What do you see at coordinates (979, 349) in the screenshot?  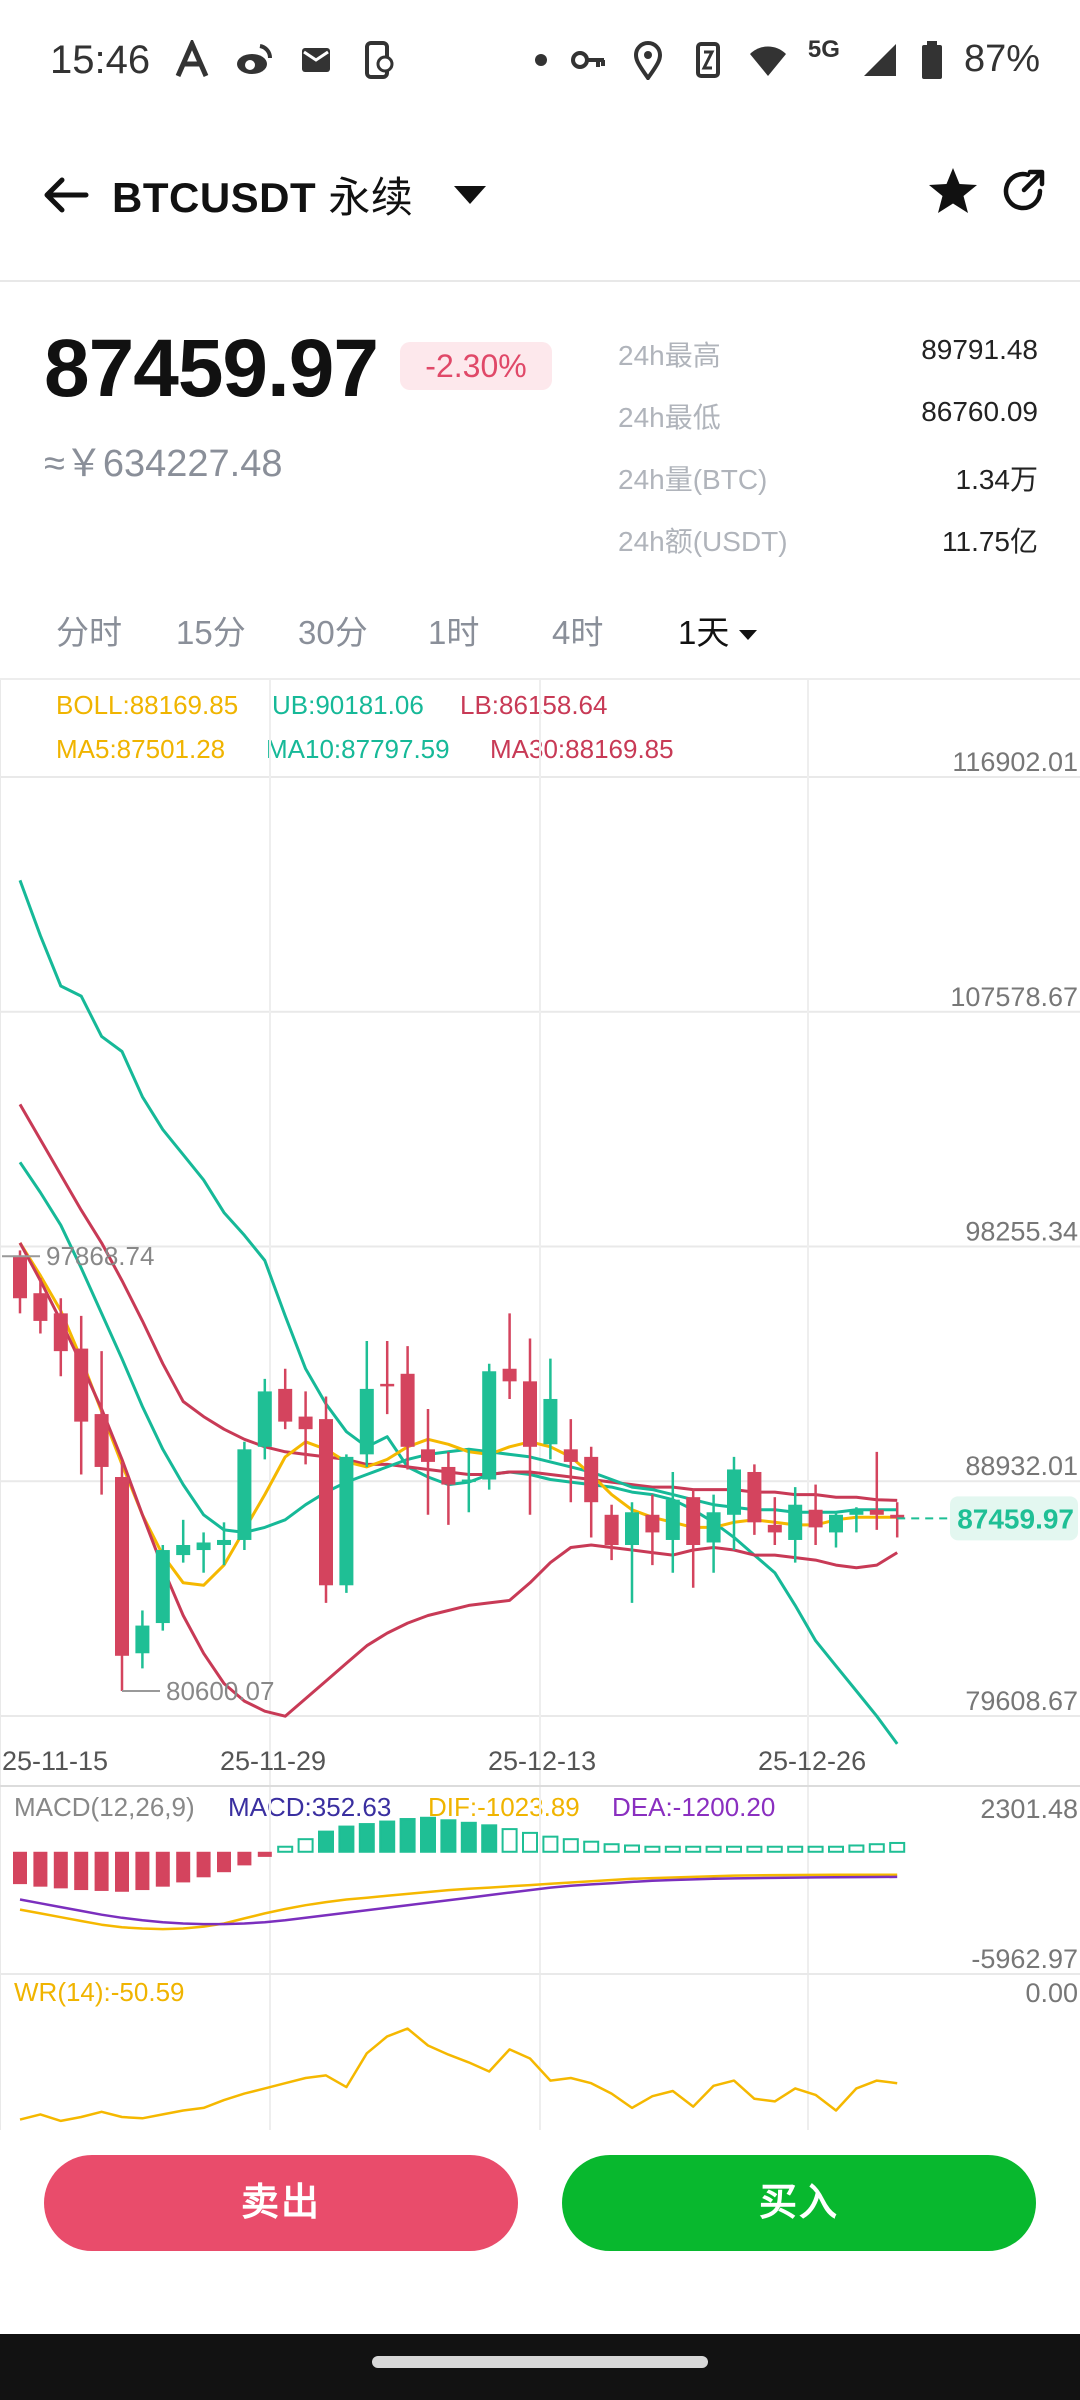 I see `stat-value: 89791.48` at bounding box center [979, 349].